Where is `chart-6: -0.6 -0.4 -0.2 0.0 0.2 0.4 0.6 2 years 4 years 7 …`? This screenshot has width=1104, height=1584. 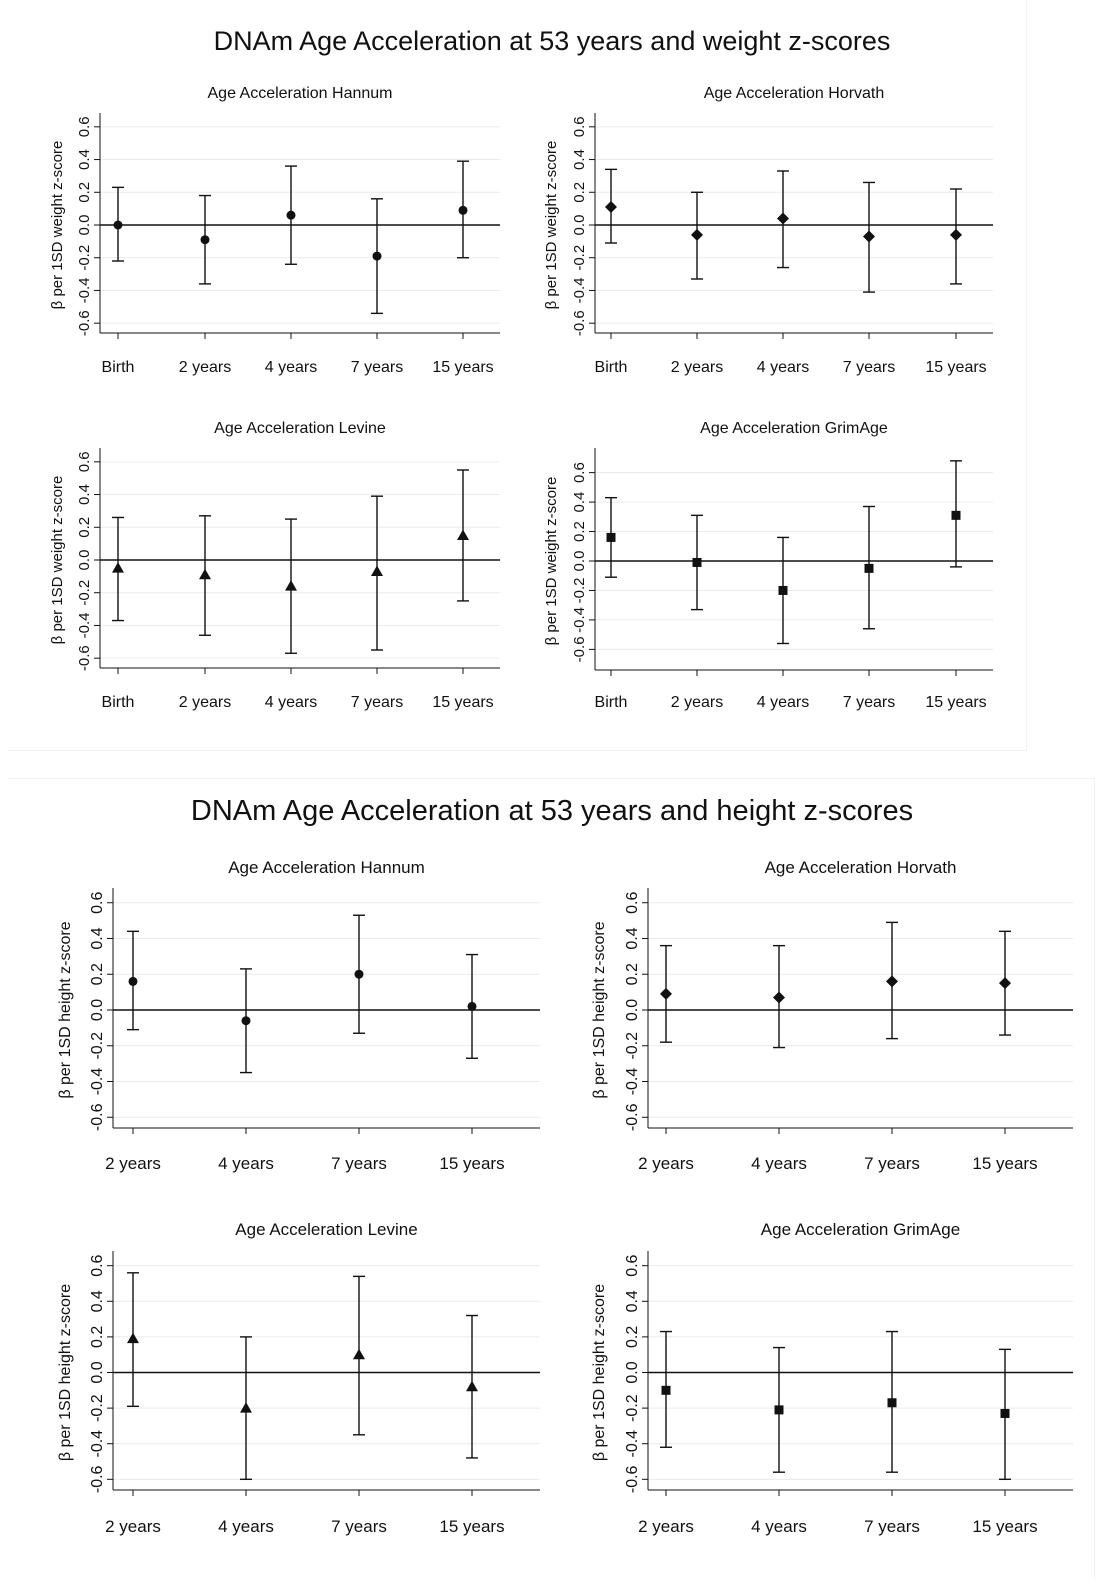
chart-6: -0.6 -0.4 -0.2 0.0 0.2 0.4 0.6 2 years 4 years 7 … is located at coordinates (832, 1015).